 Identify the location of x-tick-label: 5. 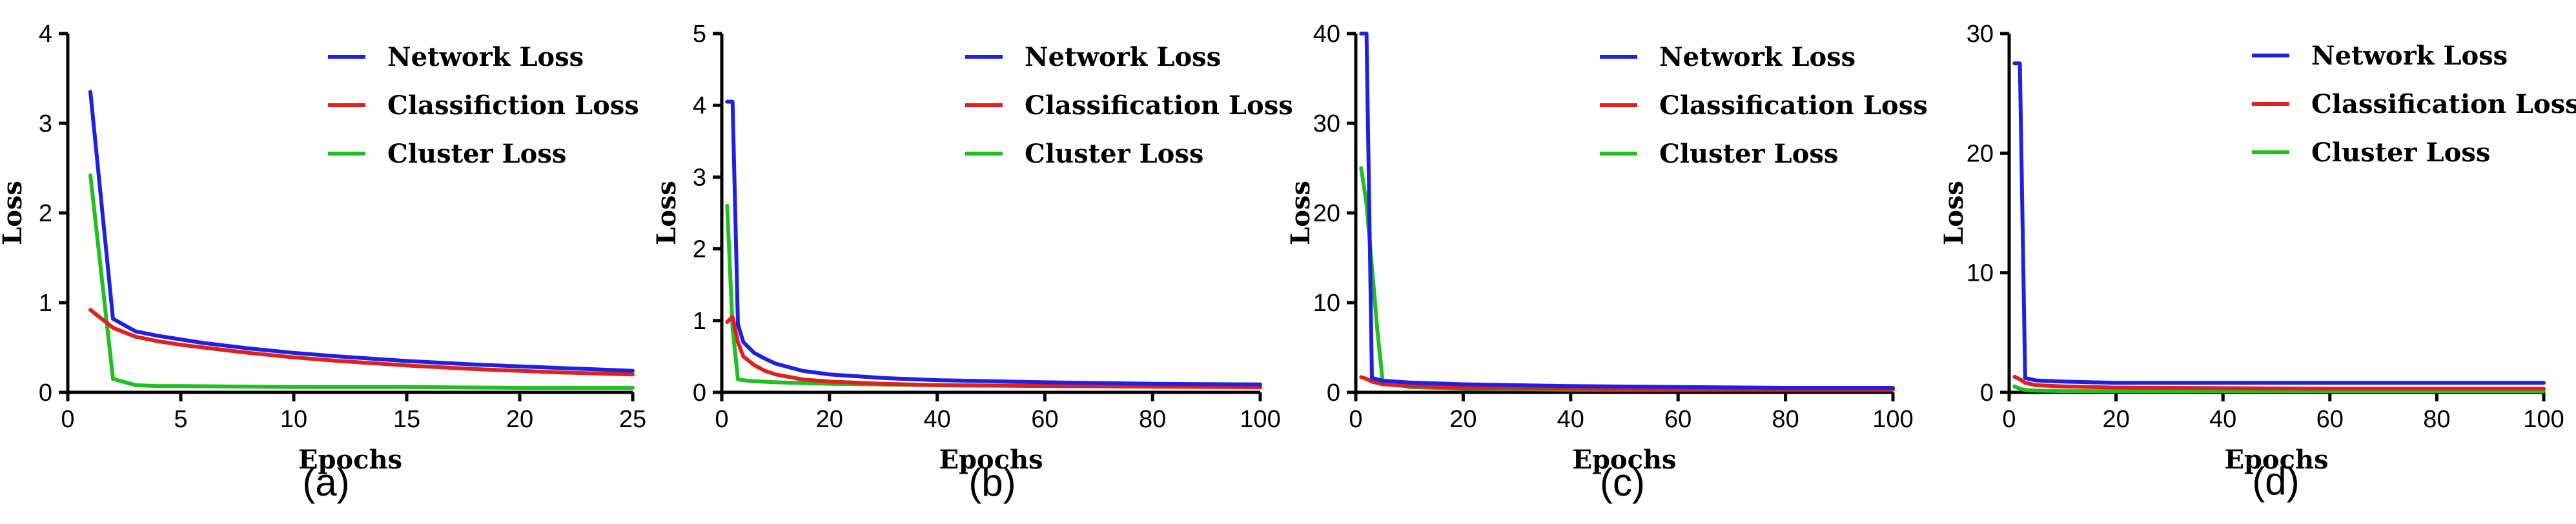
(181, 419).